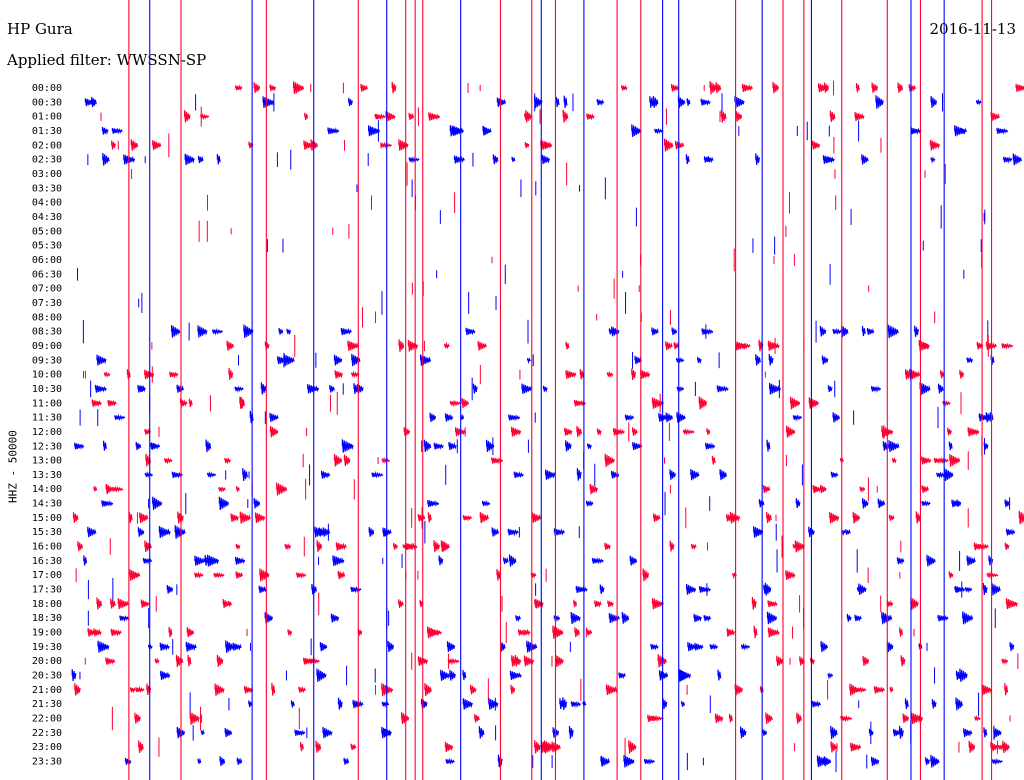  Describe the element at coordinates (47, 704) in the screenshot. I see `time-tick-label: 21:30` at that location.